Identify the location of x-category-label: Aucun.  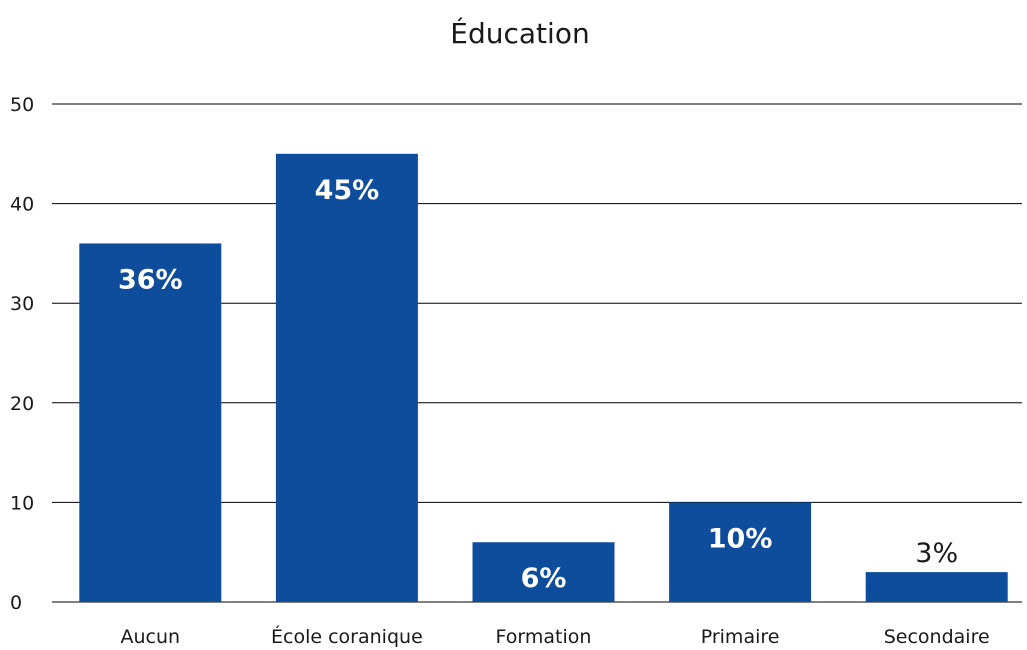
(151, 637).